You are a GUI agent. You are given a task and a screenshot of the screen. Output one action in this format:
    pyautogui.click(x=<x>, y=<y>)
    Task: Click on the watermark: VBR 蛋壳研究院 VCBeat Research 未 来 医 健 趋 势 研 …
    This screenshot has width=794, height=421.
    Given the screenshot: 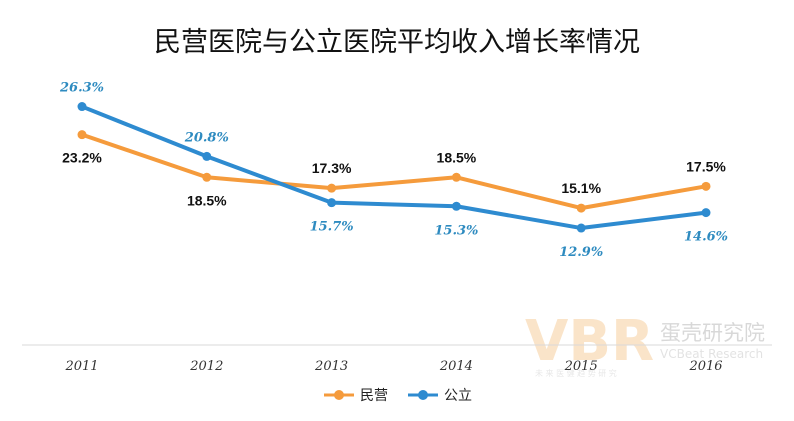 What is the action you would take?
    pyautogui.click(x=645, y=343)
    